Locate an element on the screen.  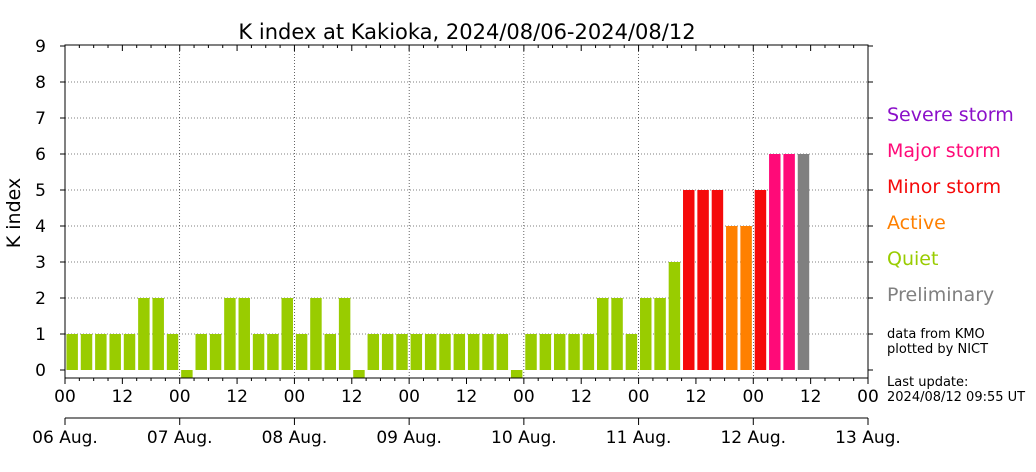
y-tick-label: 7 is located at coordinates (40, 119).